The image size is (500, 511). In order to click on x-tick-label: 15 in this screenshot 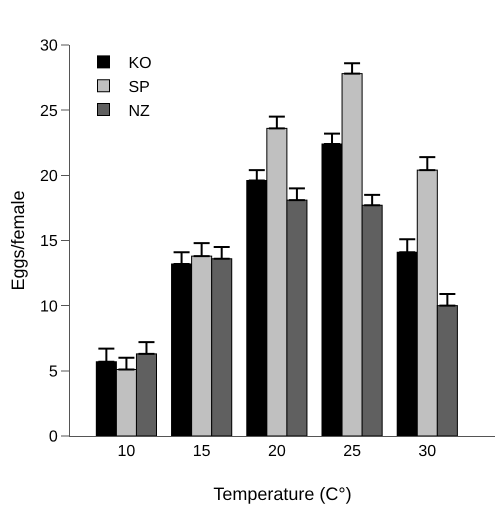, I will do `click(201, 451)`.